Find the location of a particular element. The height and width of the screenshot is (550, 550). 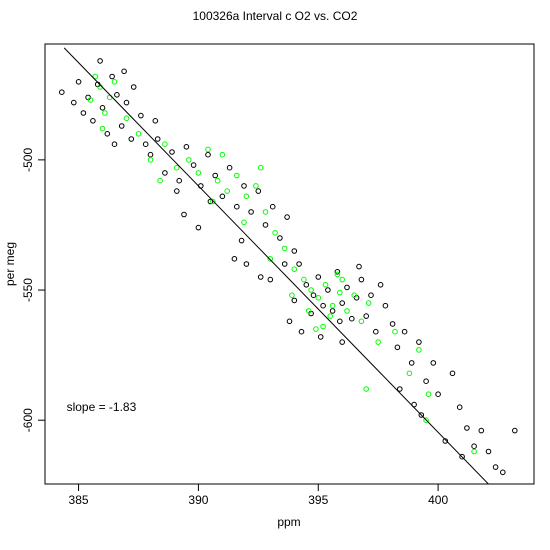

y-tick-label: -550 is located at coordinates (28, 290).